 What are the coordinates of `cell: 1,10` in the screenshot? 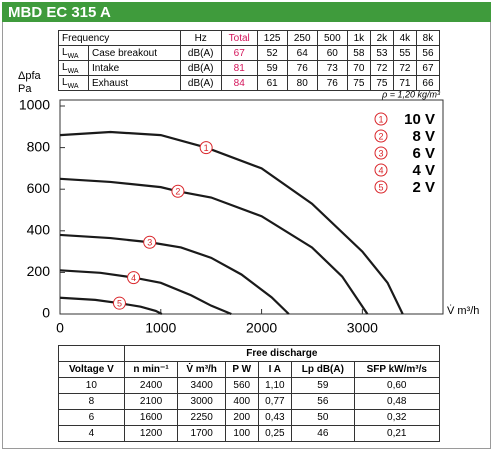 It's located at (275, 385).